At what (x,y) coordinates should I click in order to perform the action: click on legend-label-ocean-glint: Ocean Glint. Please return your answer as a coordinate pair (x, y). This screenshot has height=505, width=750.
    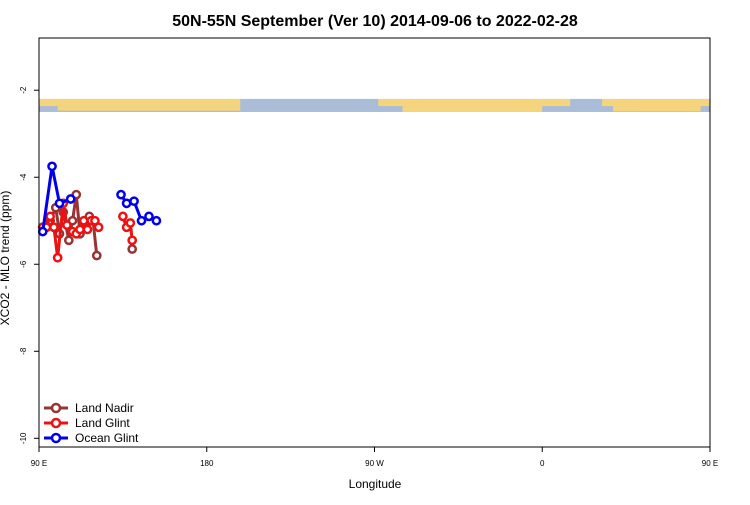
    Looking at the image, I should click on (107, 438).